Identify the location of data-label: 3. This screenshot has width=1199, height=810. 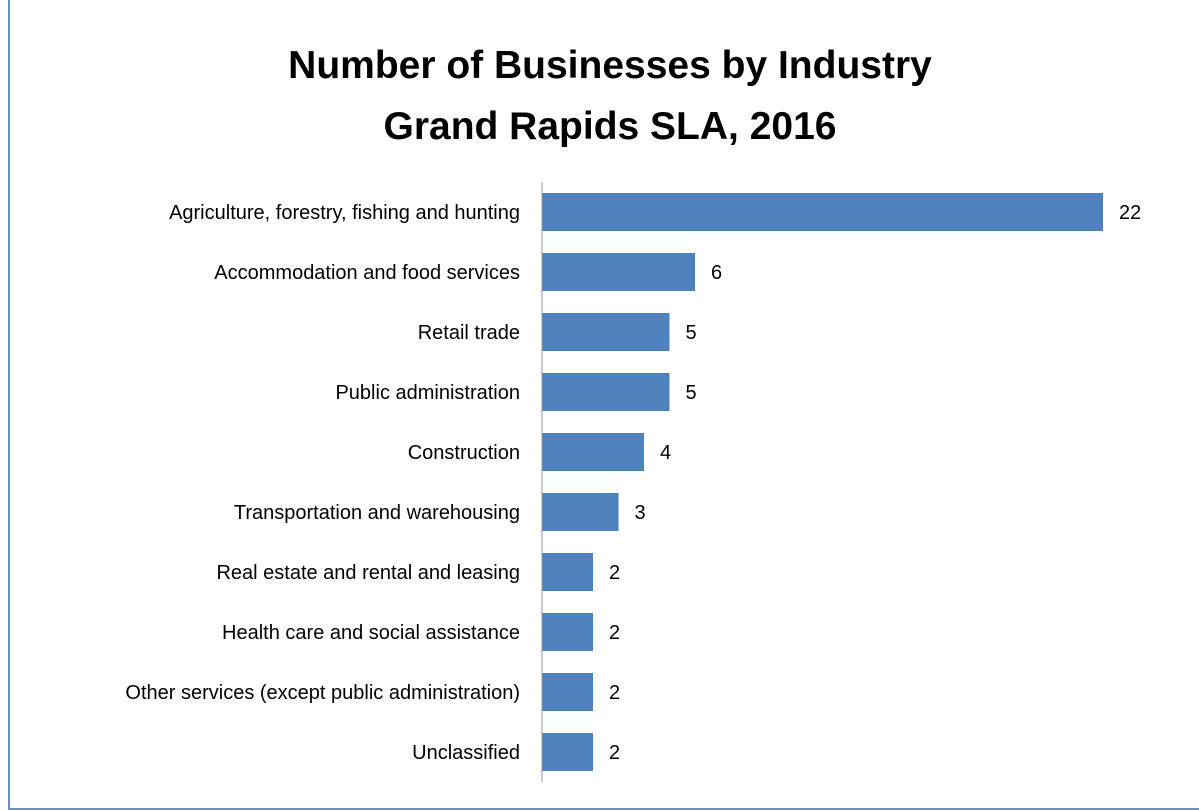
(640, 513).